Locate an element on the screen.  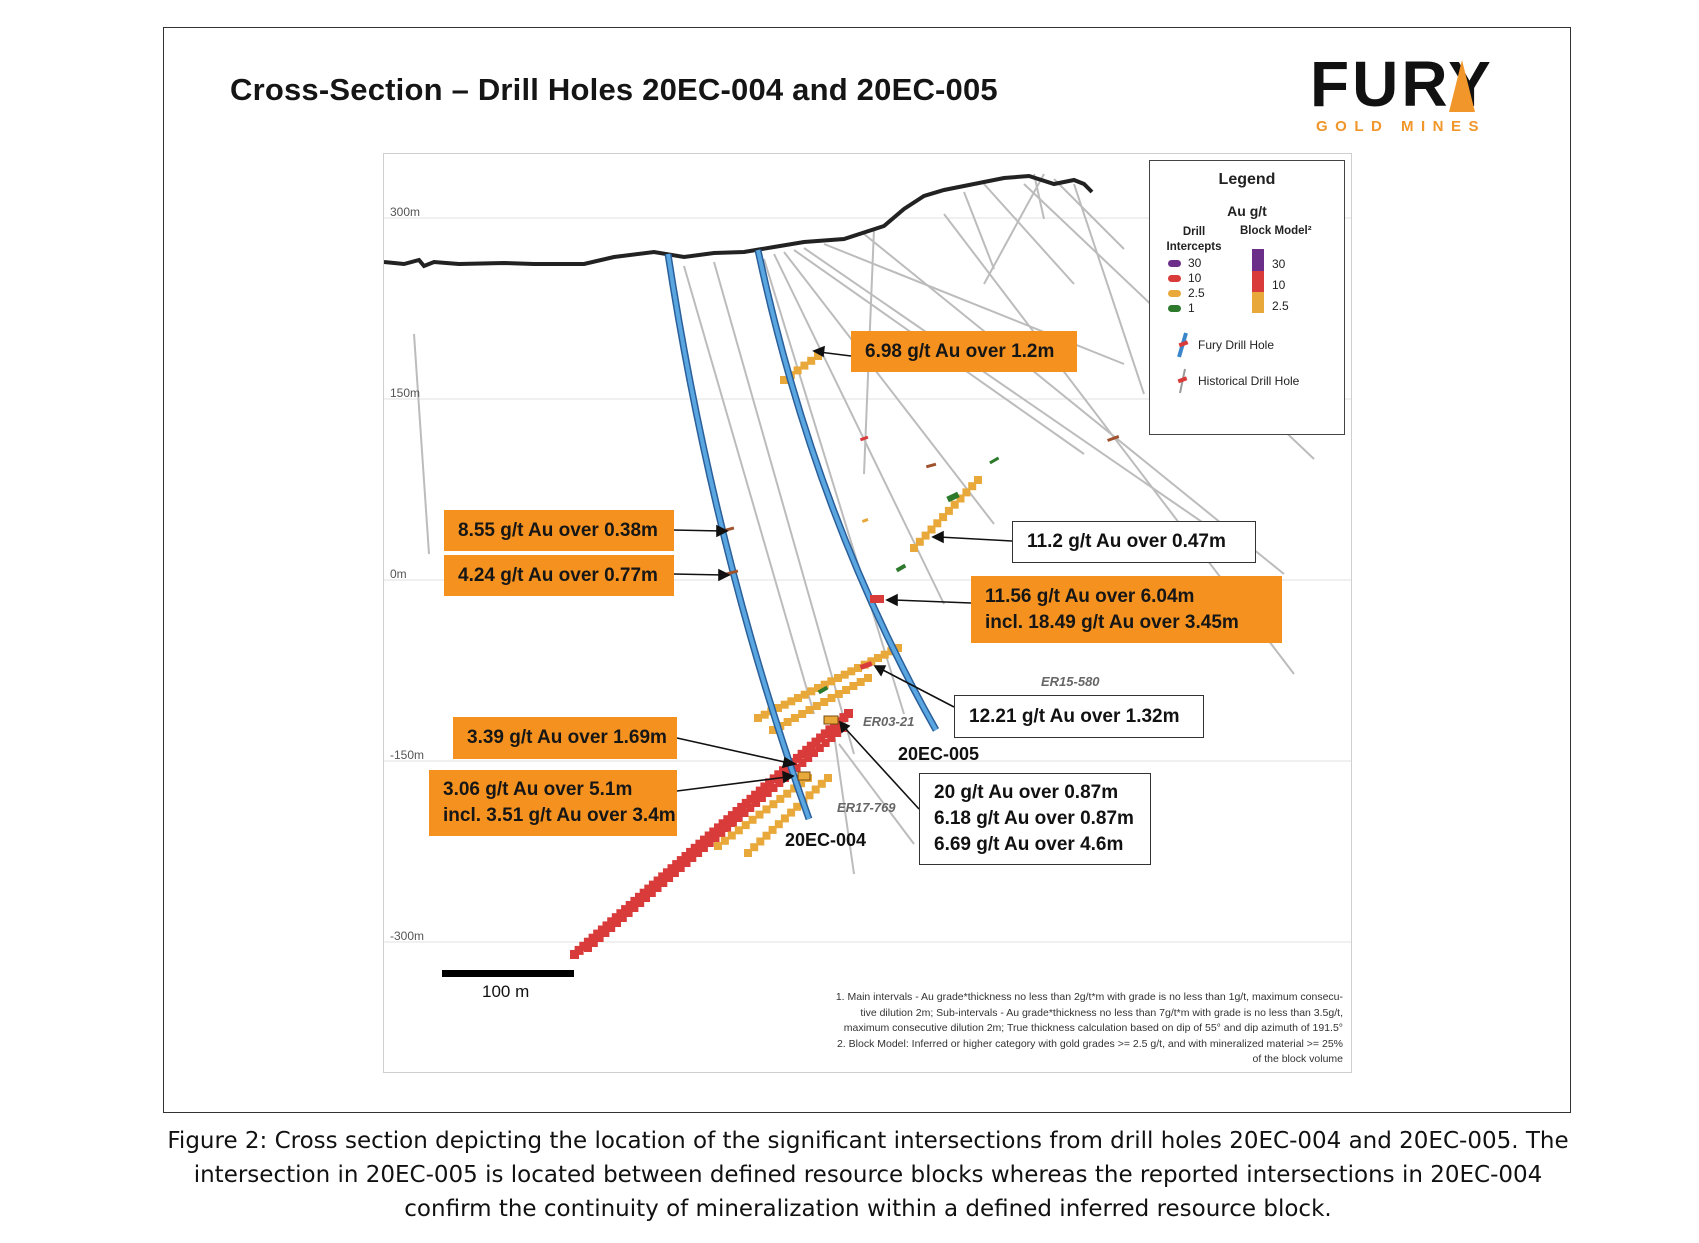
elevation-label-150: 150m is located at coordinates (405, 393).